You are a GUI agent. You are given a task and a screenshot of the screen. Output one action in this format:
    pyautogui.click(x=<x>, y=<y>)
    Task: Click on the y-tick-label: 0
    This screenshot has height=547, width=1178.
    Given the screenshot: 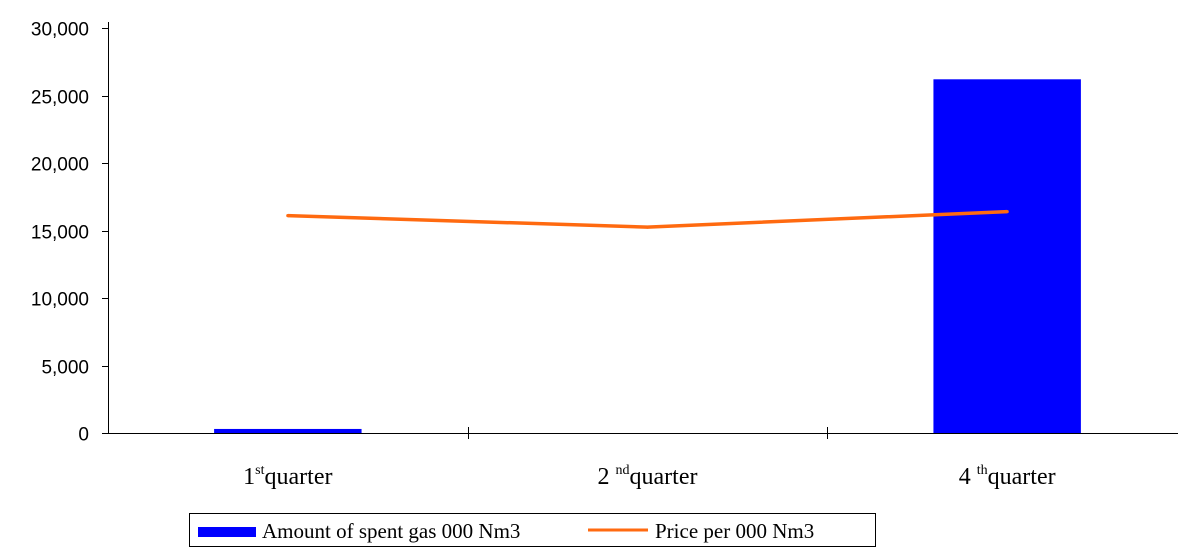 What is the action you would take?
    pyautogui.click(x=83, y=435)
    